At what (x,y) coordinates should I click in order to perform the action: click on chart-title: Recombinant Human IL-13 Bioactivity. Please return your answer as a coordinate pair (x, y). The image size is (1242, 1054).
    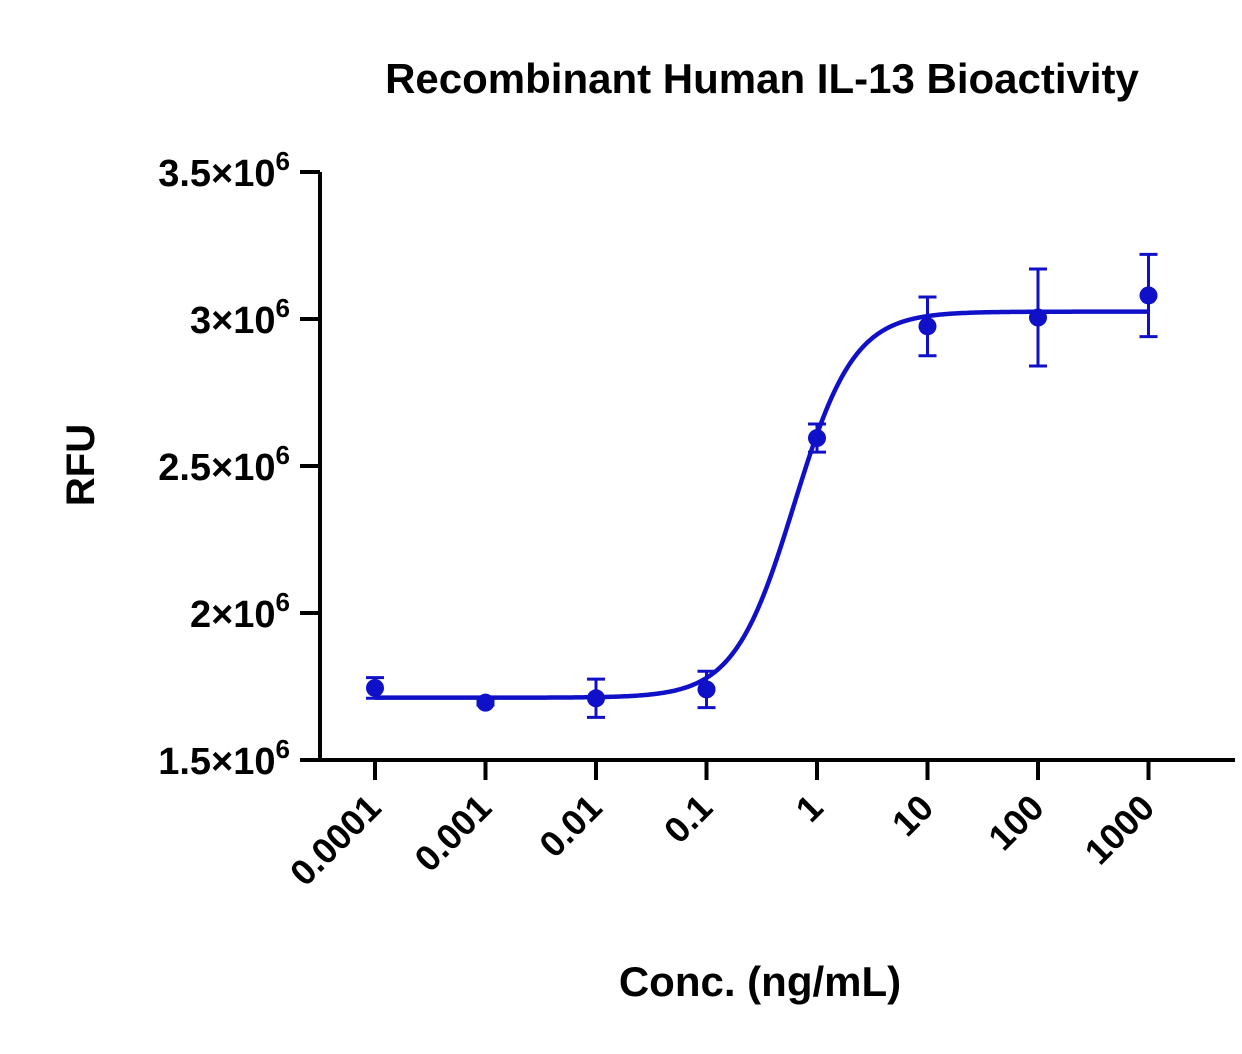
    Looking at the image, I should click on (762, 78).